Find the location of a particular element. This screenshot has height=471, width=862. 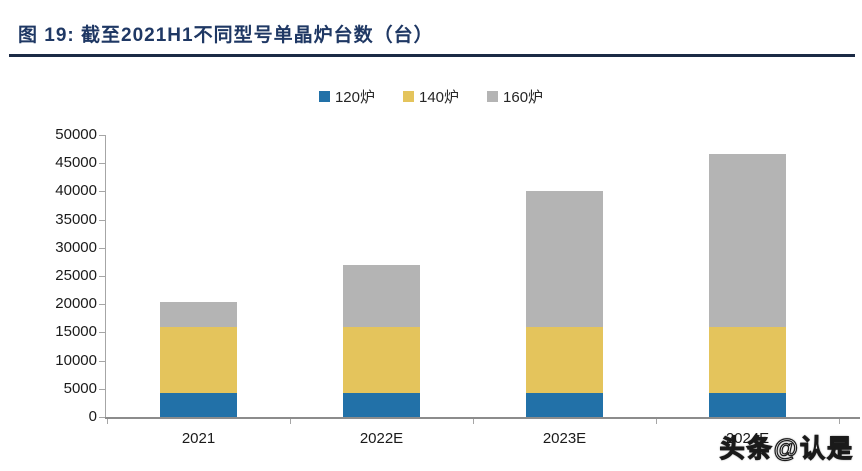

y-axis-tick-label: 45000 is located at coordinates (76, 163).